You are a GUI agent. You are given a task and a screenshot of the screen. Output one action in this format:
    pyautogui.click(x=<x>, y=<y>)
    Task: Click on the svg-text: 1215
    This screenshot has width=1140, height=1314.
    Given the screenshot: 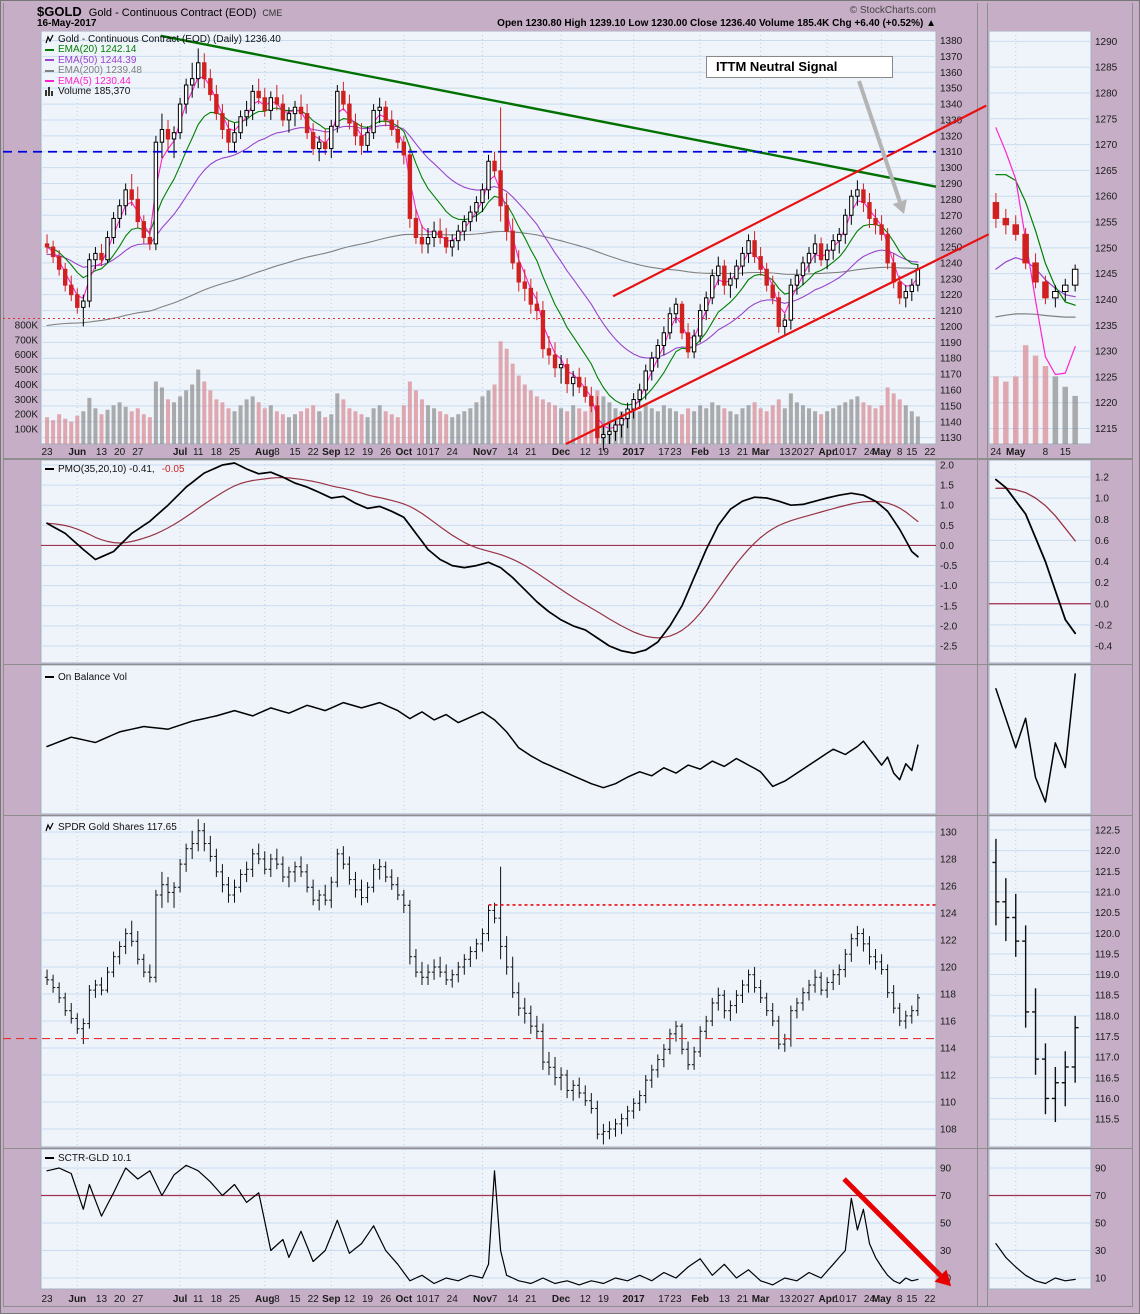 What is the action you would take?
    pyautogui.click(x=1106, y=429)
    